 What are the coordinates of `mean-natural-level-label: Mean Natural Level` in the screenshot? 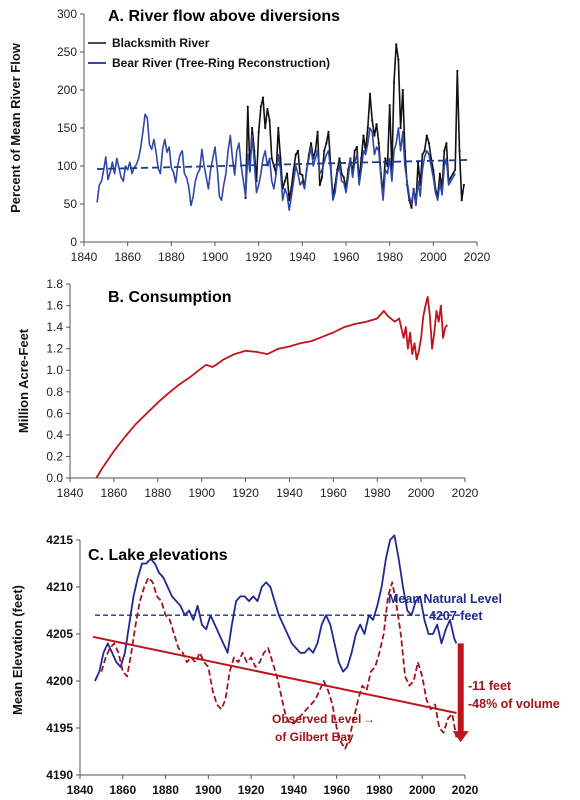 It's located at (445, 599).